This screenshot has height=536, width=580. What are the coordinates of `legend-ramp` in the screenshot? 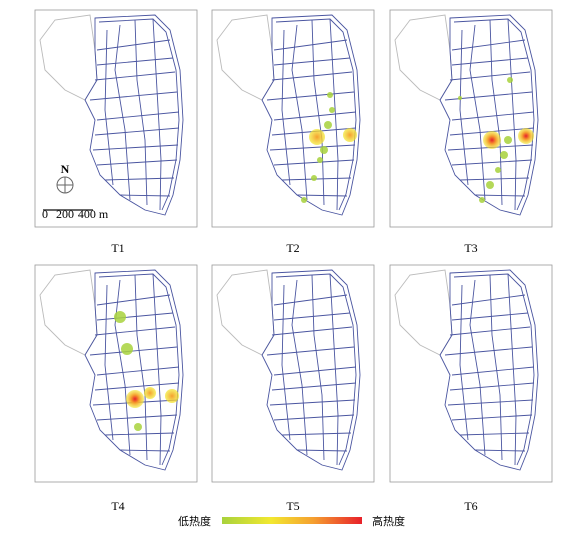 It's located at (292, 520).